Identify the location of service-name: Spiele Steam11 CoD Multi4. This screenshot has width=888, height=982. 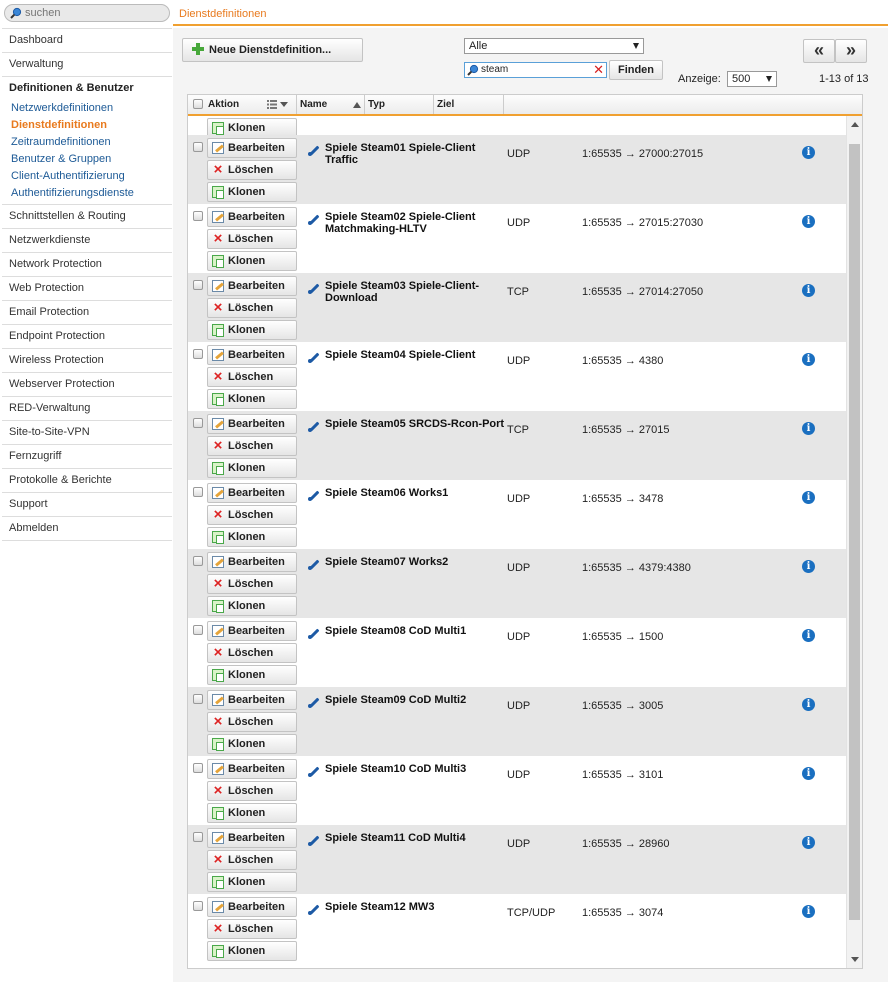
(395, 838).